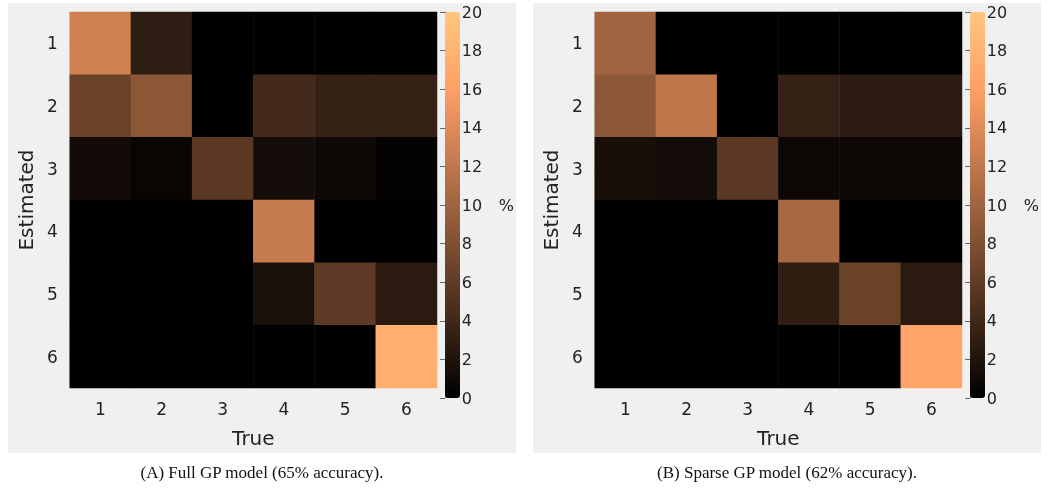 This screenshot has height=496, width=1051. Describe the element at coordinates (262, 473) in the screenshot. I see `text: (A) Full GP model (65% accuracy).` at that location.